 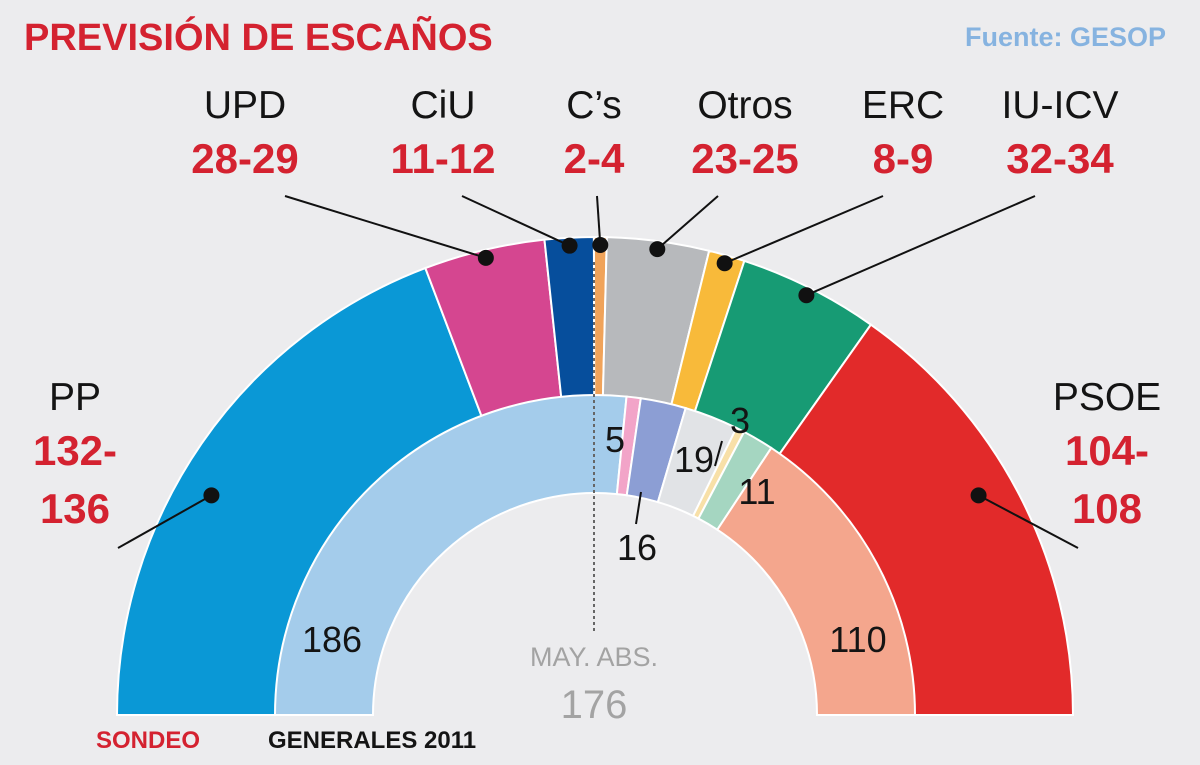 I want to click on party-label-psoe: PSOE 104- 108, so click(x=1107, y=454).